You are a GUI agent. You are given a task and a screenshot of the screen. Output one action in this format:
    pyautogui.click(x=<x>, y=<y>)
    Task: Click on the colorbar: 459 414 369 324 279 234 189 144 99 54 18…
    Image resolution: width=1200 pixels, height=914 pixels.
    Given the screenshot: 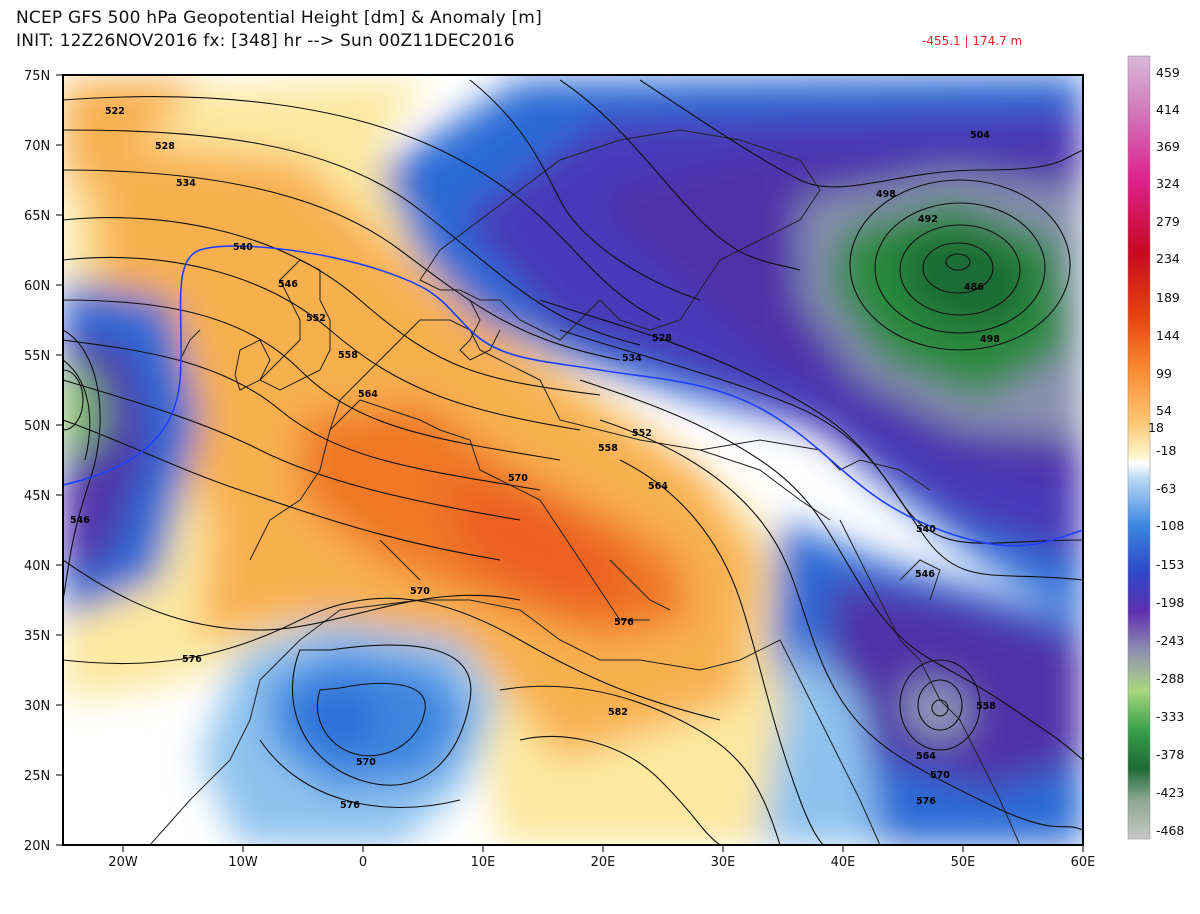 What is the action you would take?
    pyautogui.click(x=1155, y=447)
    